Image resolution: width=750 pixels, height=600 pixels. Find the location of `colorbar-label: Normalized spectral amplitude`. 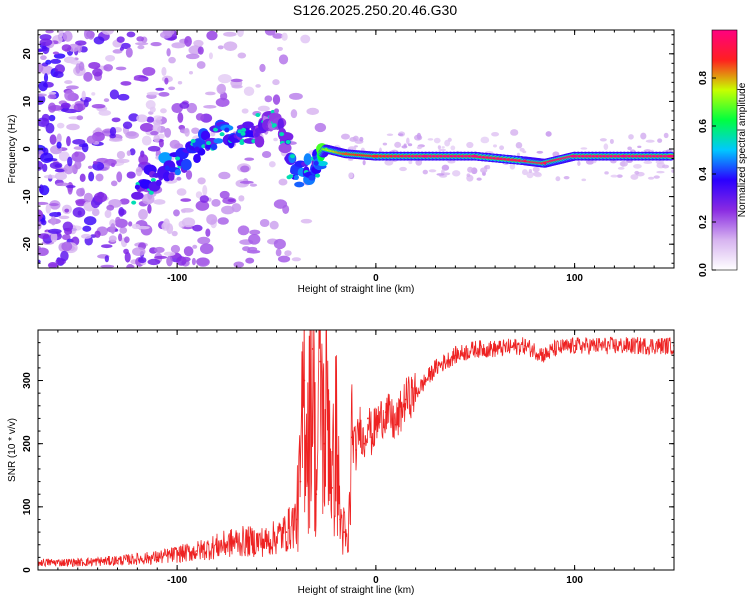

colorbar-label: Normalized spectral amplitude is located at coordinates (742, 149).